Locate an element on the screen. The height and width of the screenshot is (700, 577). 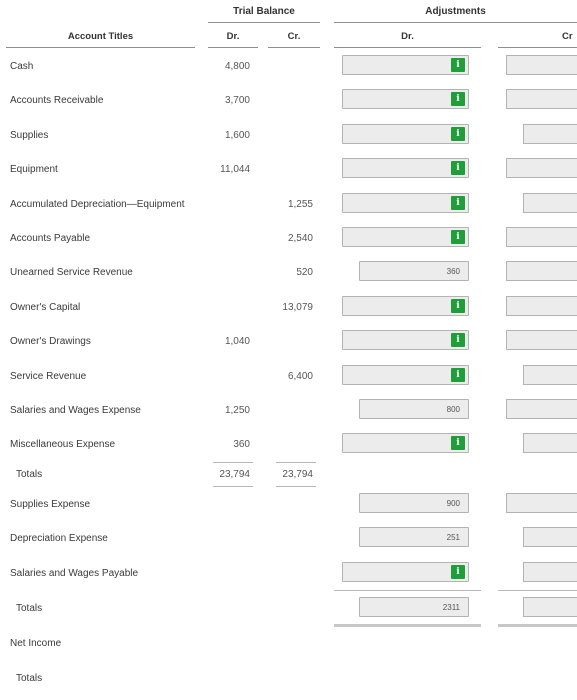
adjustments-header: Adjustments is located at coordinates (455, 11).